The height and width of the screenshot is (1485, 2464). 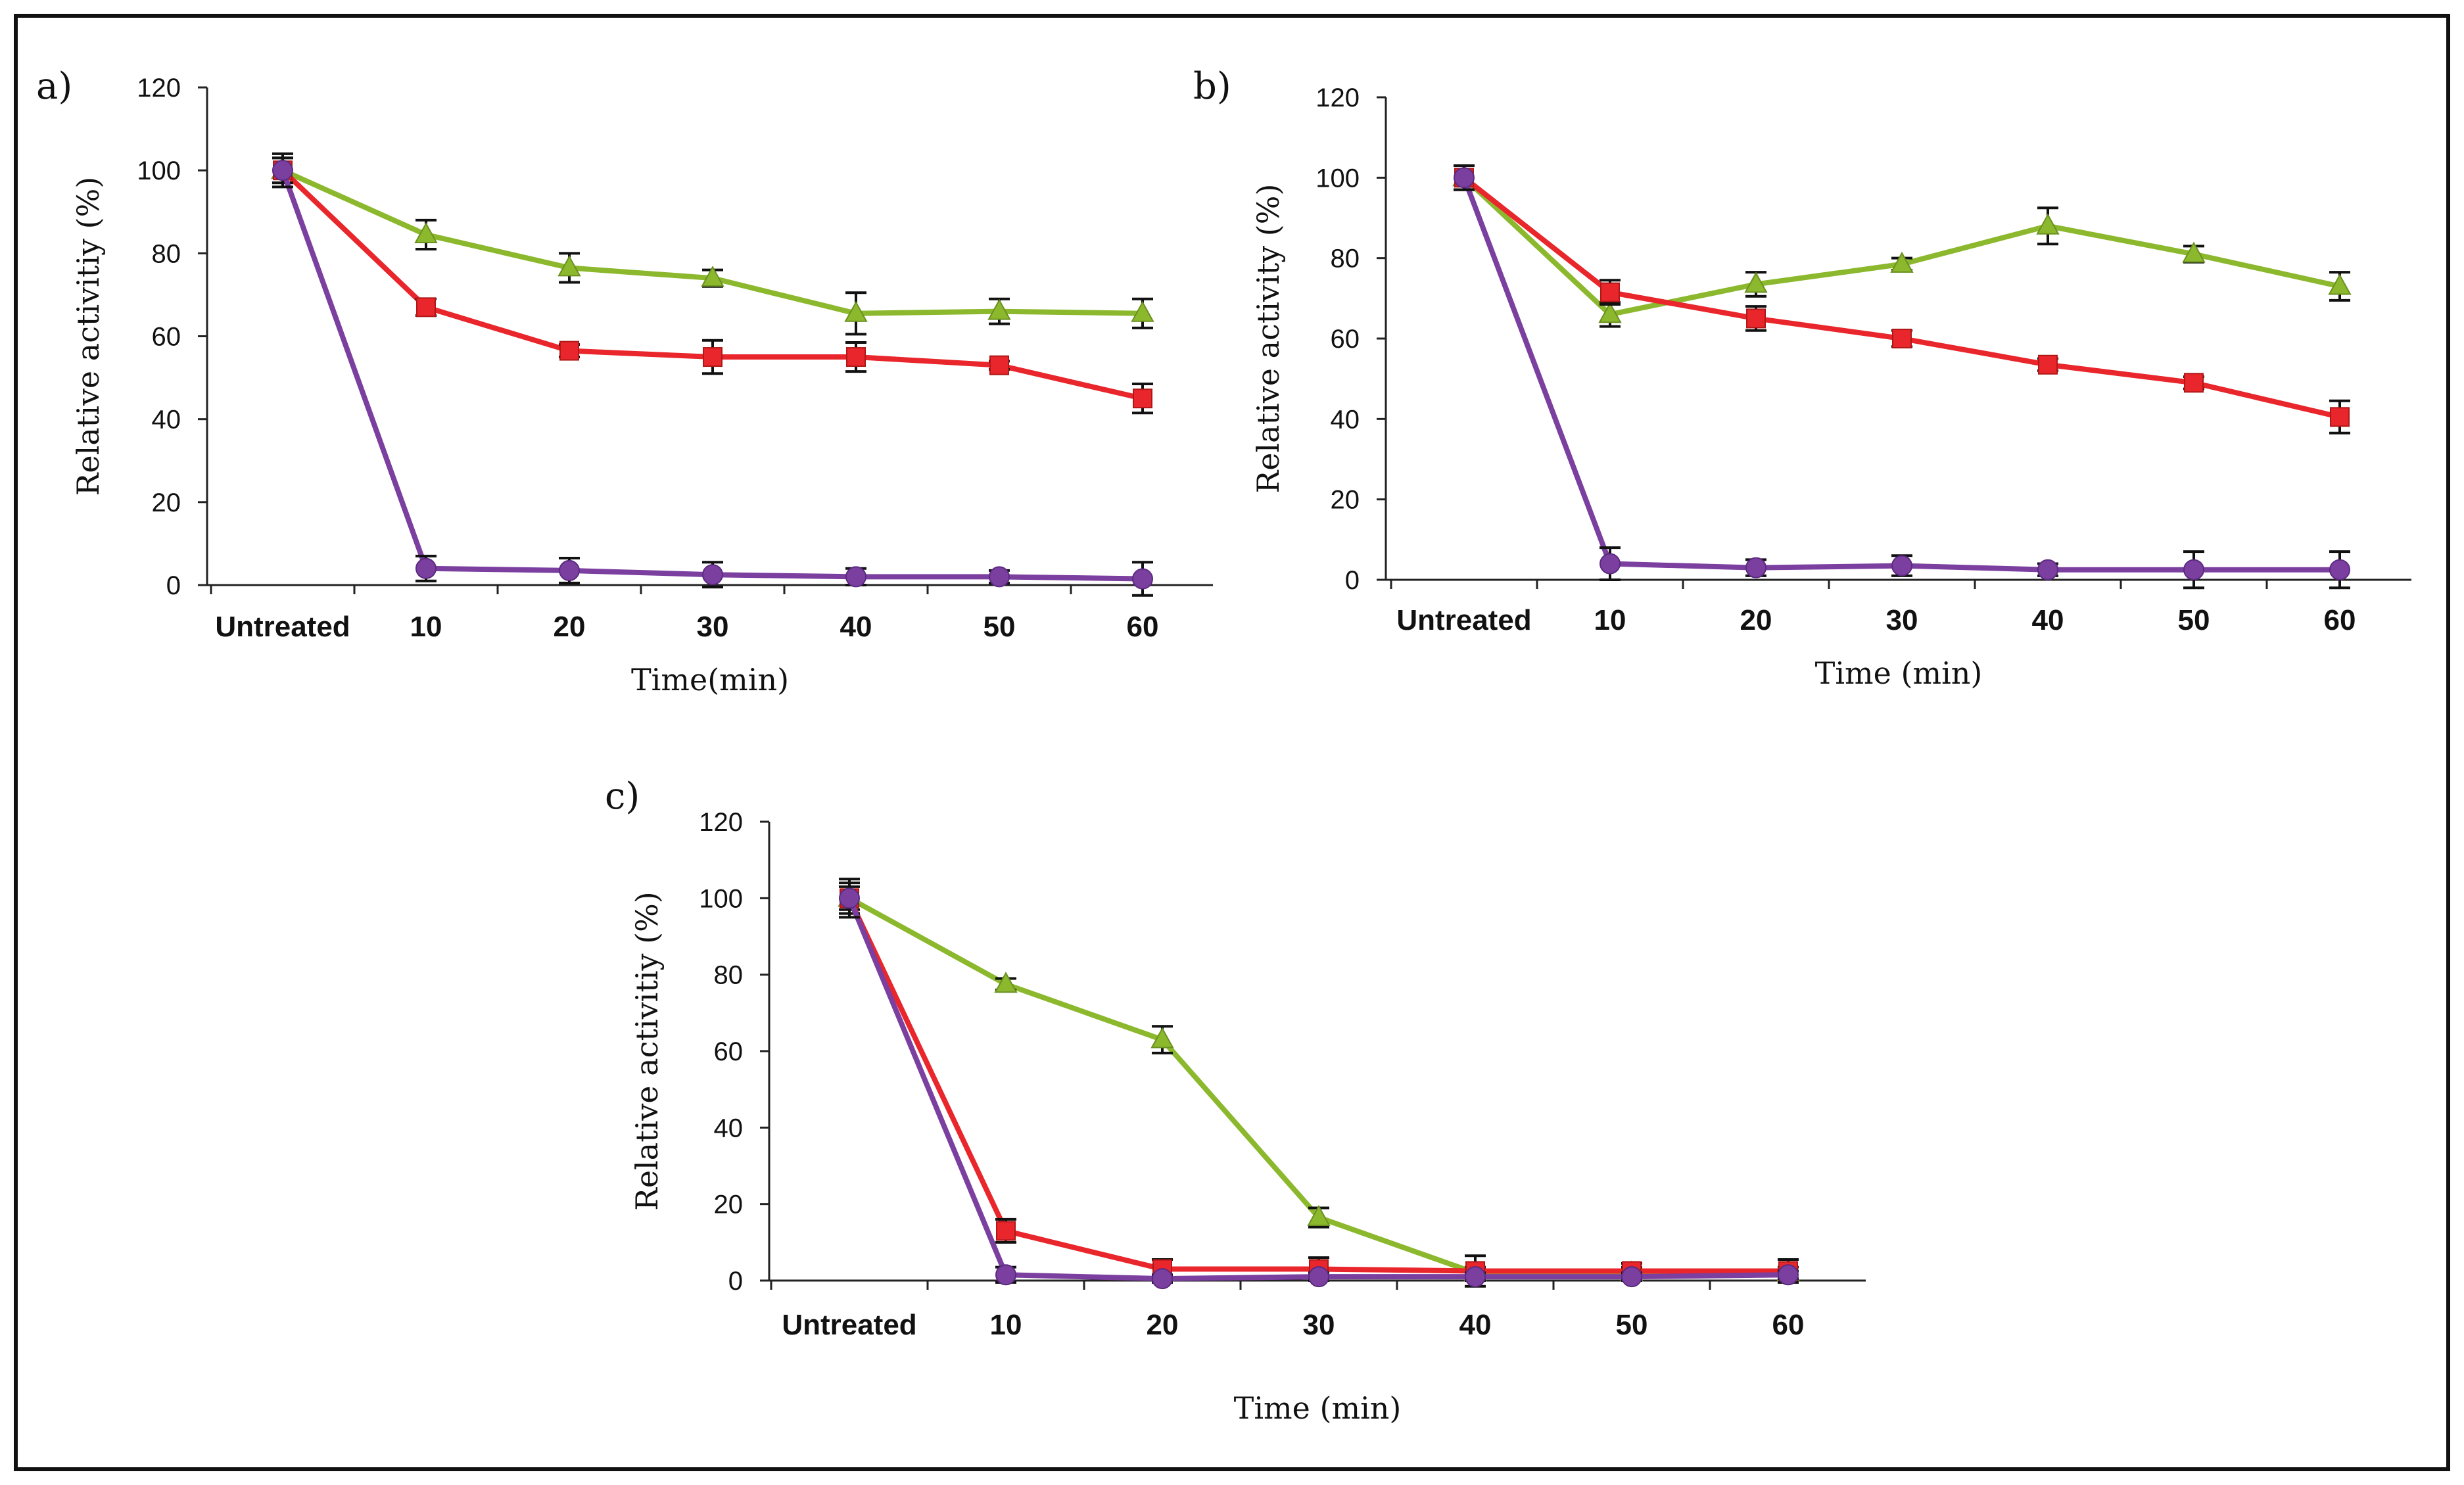 I want to click on series-green-triangle, so click(x=712, y=246).